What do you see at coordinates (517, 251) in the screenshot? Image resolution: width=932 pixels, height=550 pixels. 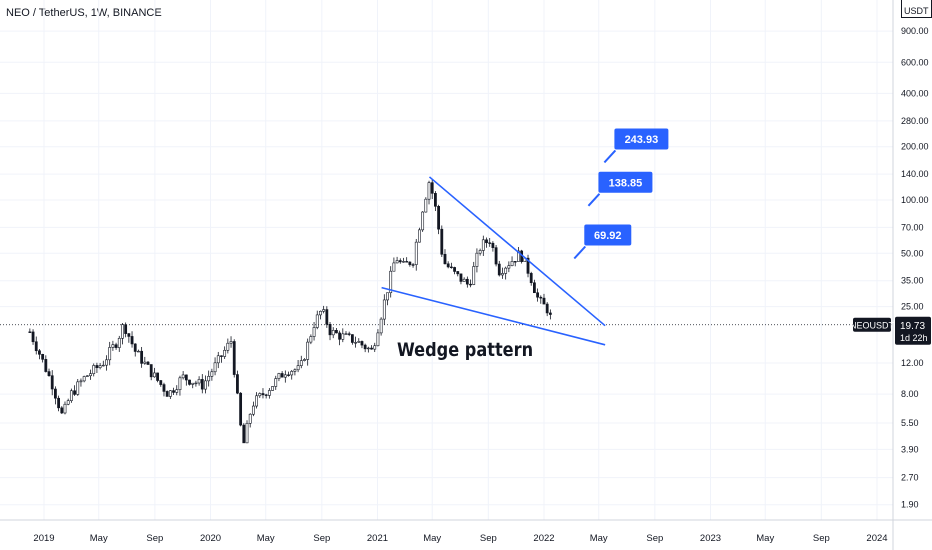 I see `wedge-upper-trendline` at bounding box center [517, 251].